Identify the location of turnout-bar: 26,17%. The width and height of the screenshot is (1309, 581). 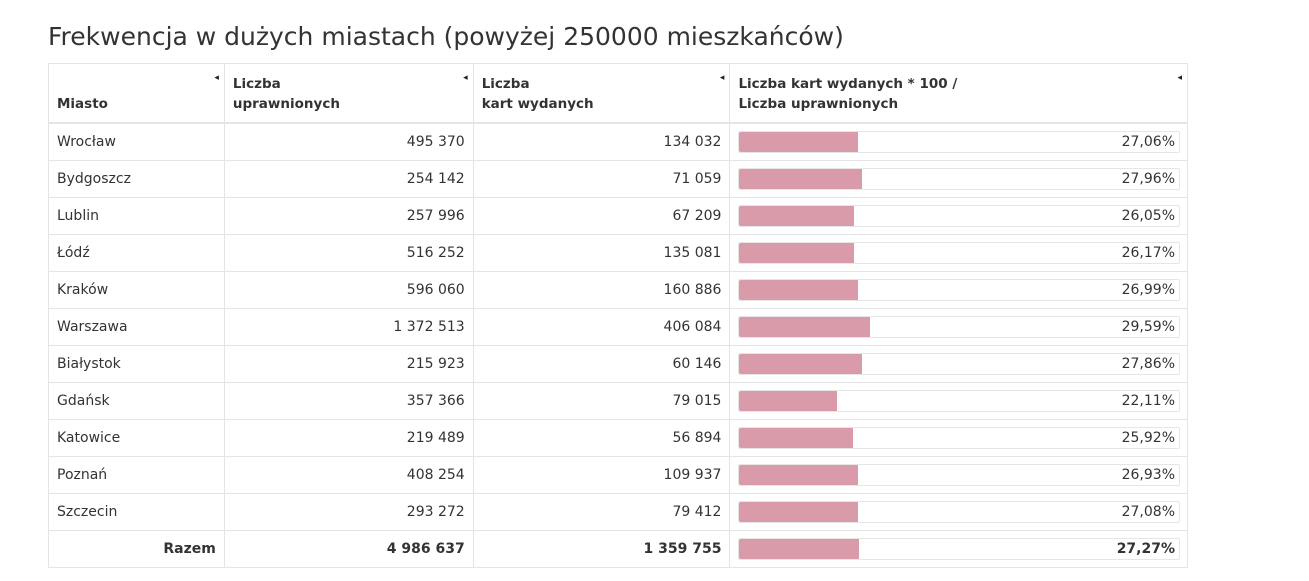
(959, 253).